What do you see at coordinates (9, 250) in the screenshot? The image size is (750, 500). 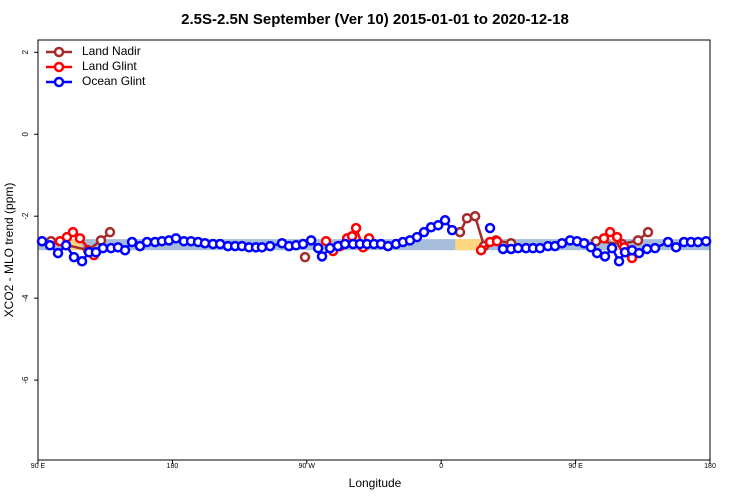 I see `y-axis-label: XCO2 - MLO trend (ppm)` at bounding box center [9, 250].